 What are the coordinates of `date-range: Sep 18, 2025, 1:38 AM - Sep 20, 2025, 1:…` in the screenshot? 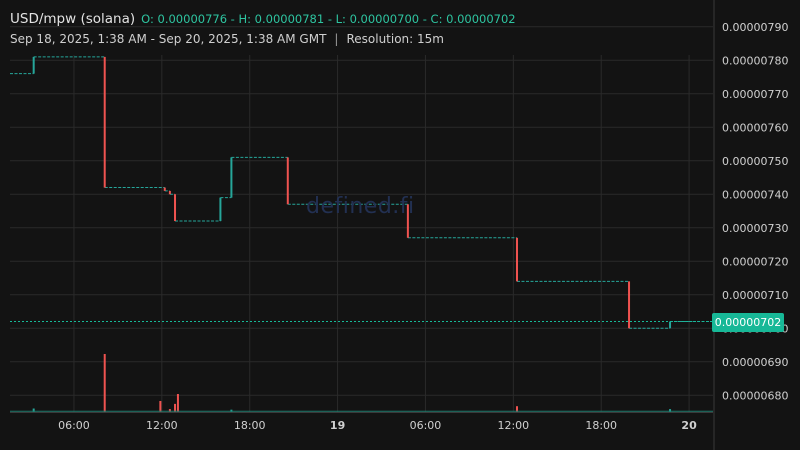 It's located at (168, 39).